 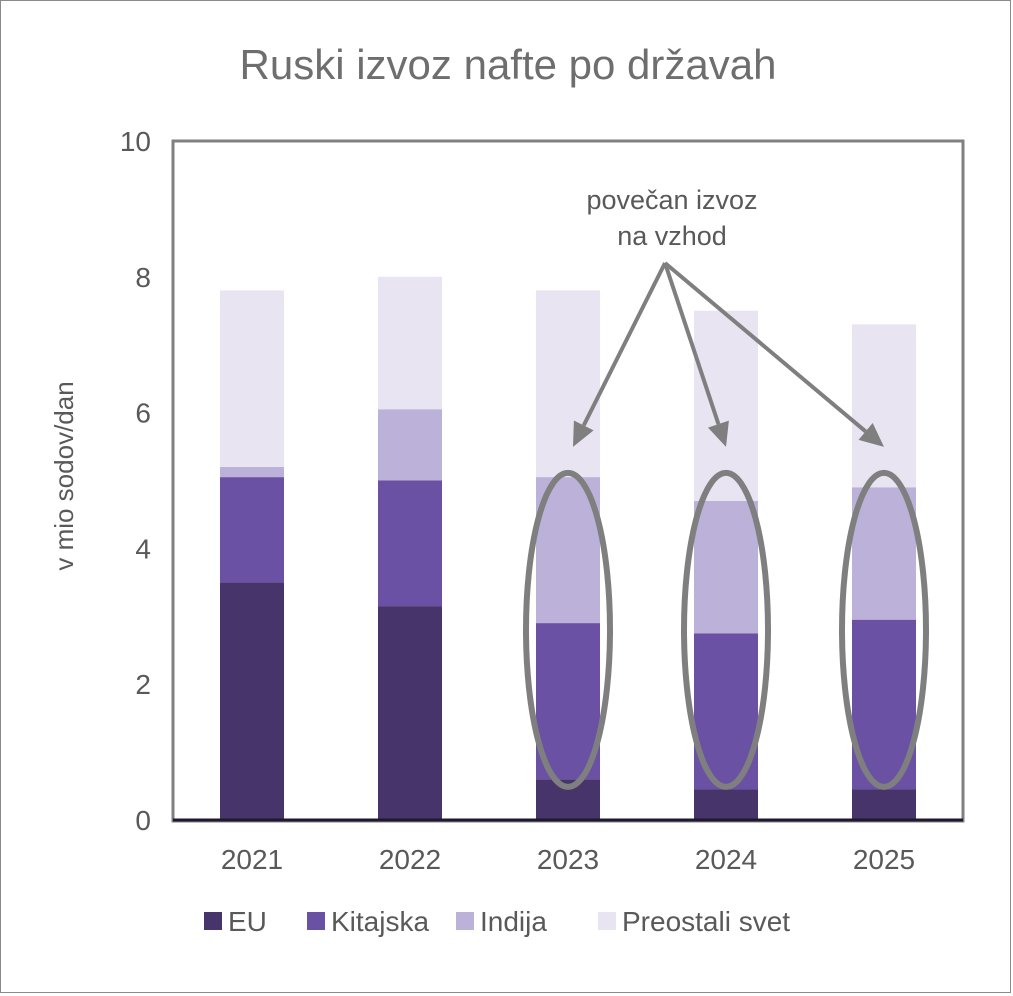 I want to click on x-tick-label: 2023, so click(x=568, y=859).